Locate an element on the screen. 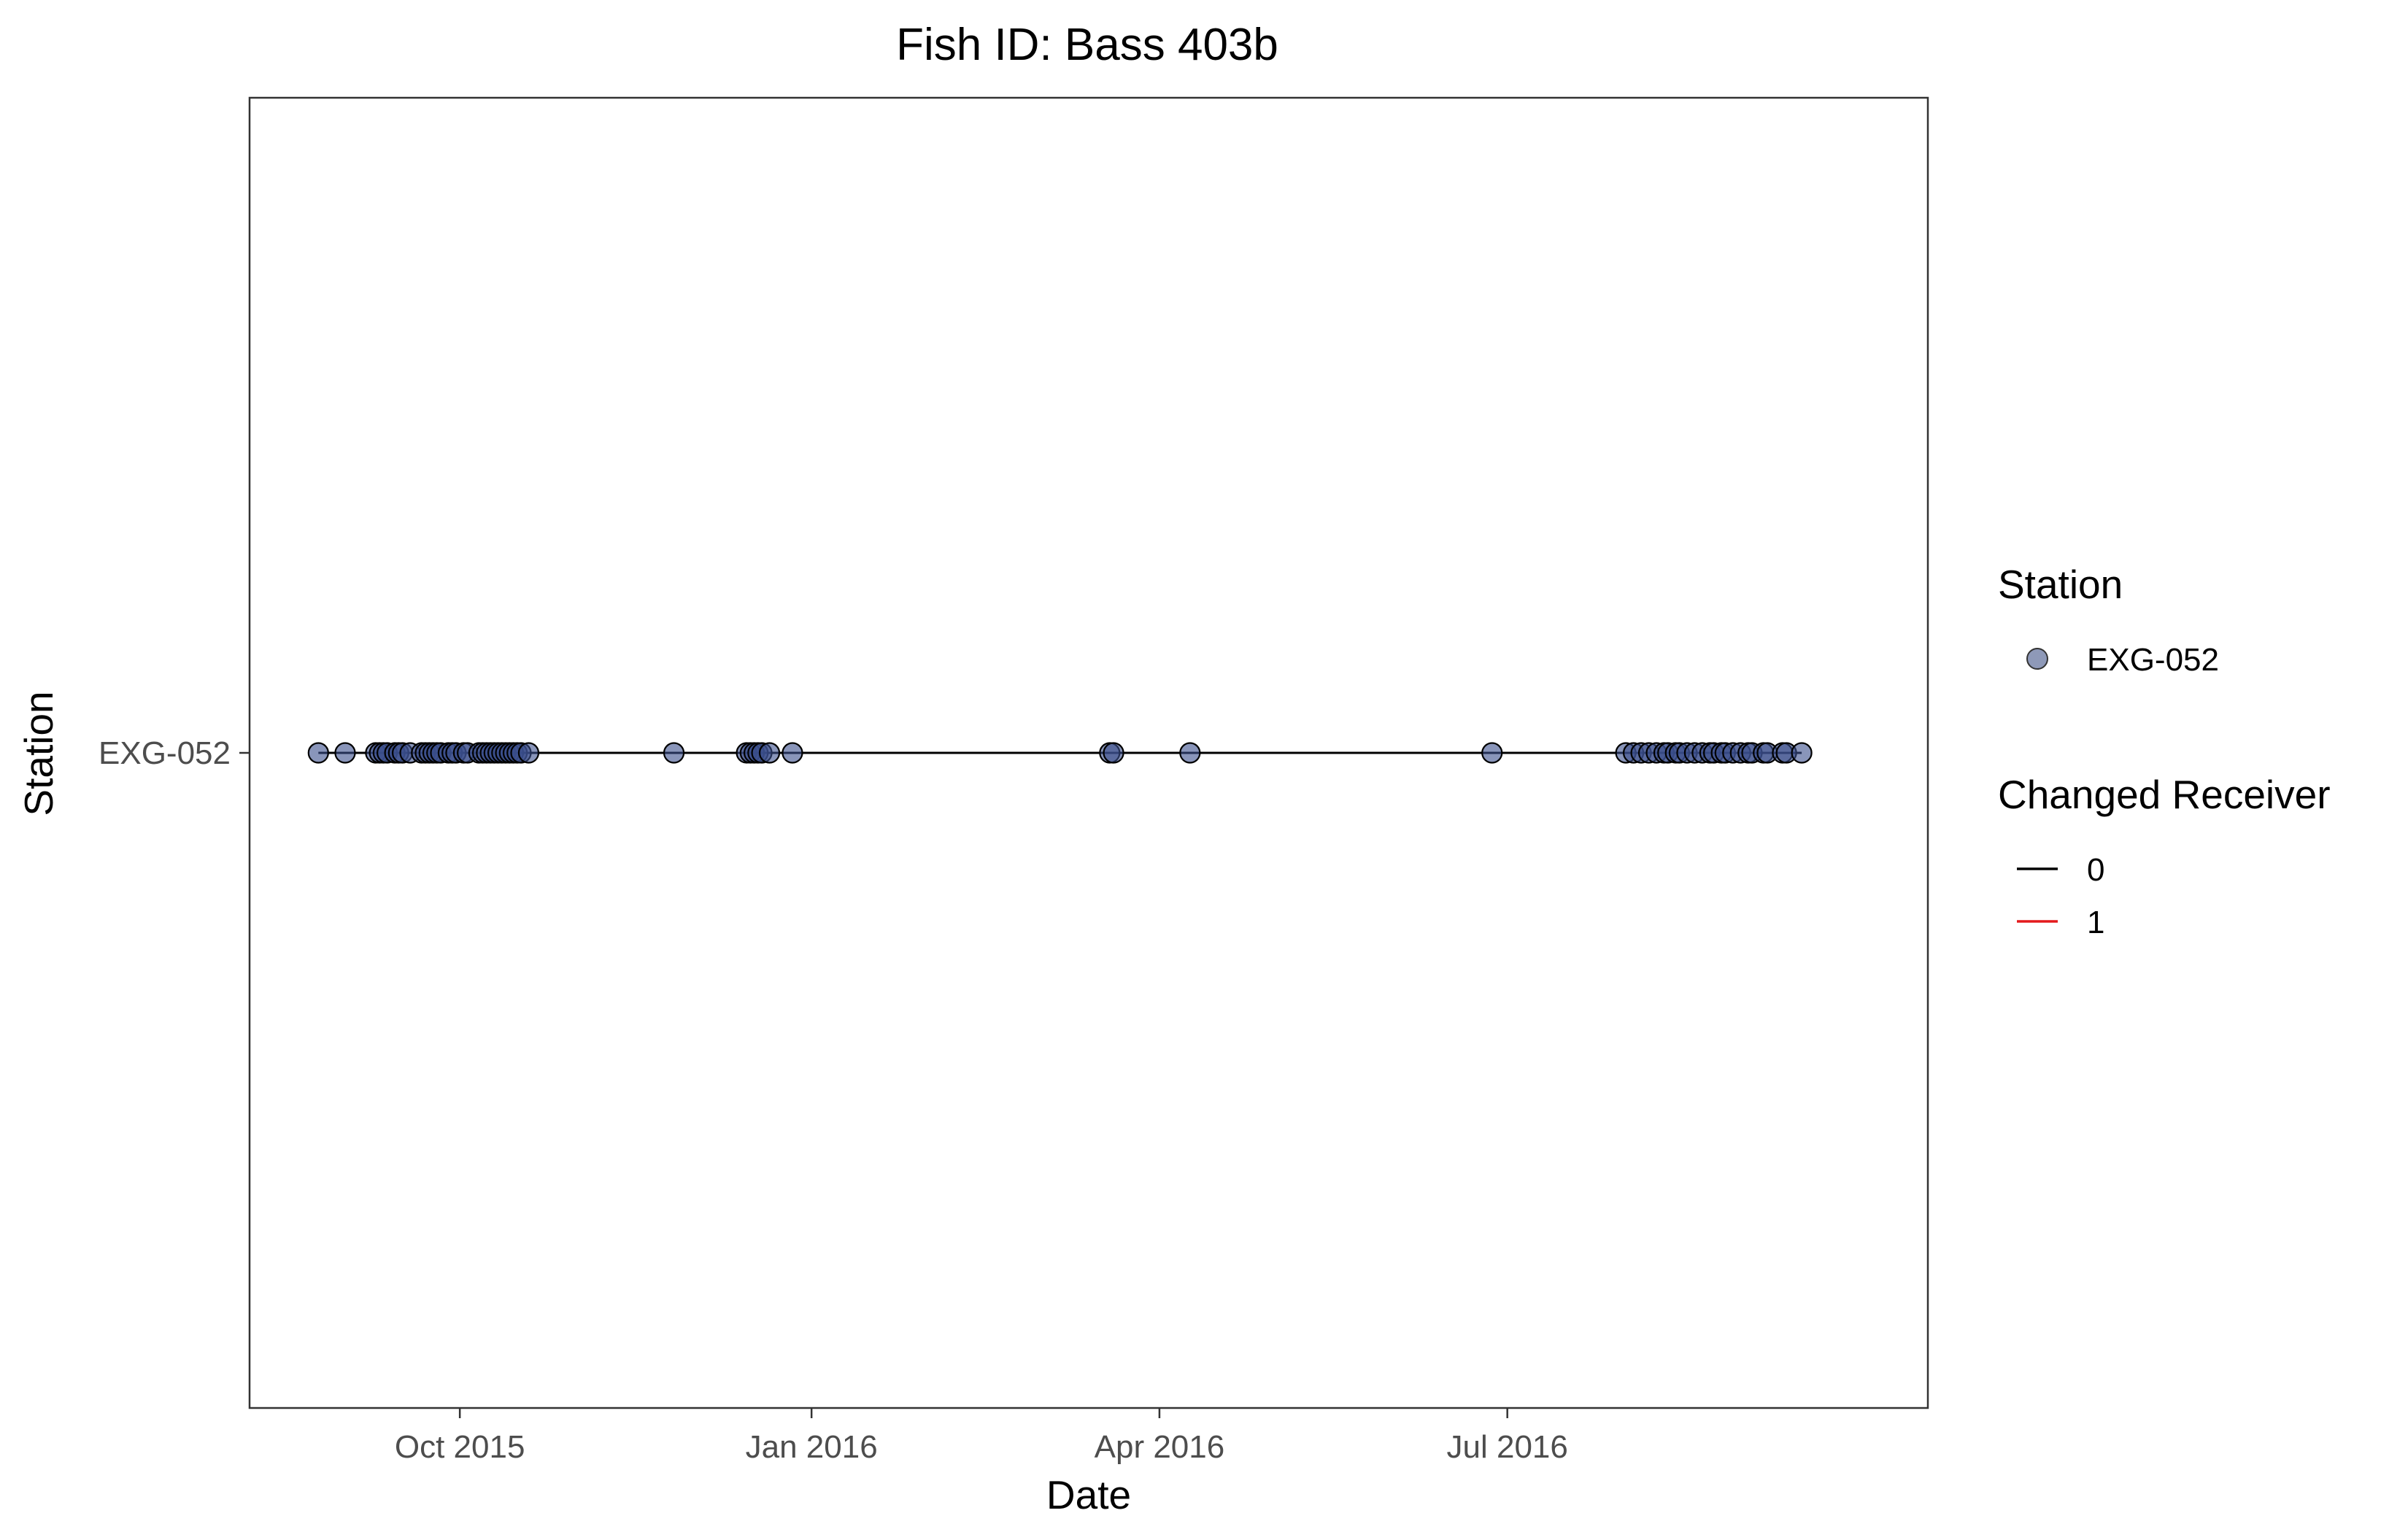 The image size is (2408, 1532). legend-label: 1 is located at coordinates (2095, 923).